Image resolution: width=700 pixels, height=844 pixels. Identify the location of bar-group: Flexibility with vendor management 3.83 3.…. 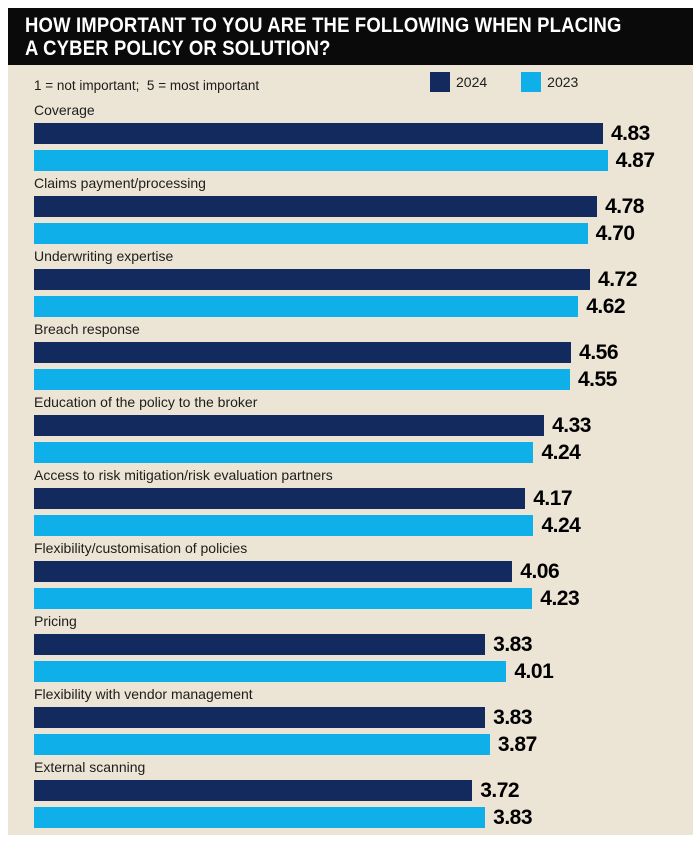
(358, 720).